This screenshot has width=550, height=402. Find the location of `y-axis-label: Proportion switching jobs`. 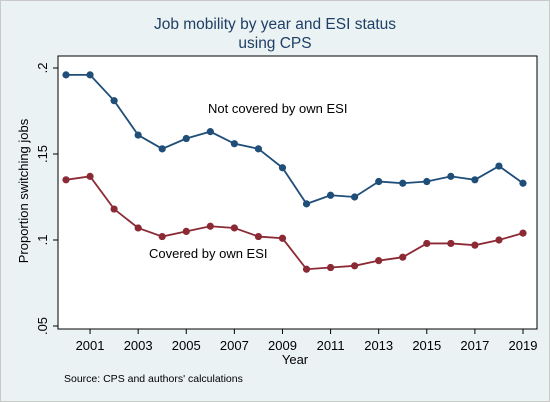

y-axis-label: Proportion switching jobs is located at coordinates (23, 190).